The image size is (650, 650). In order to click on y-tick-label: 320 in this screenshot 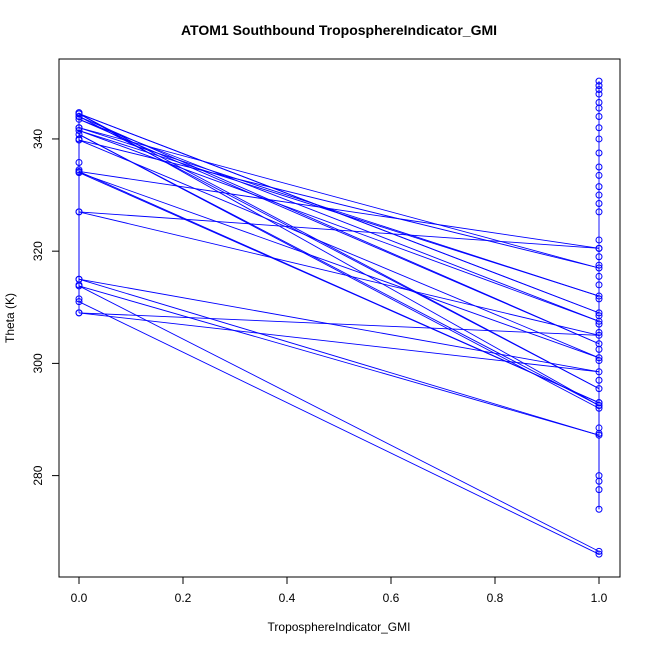, I will do `click(38, 251)`.